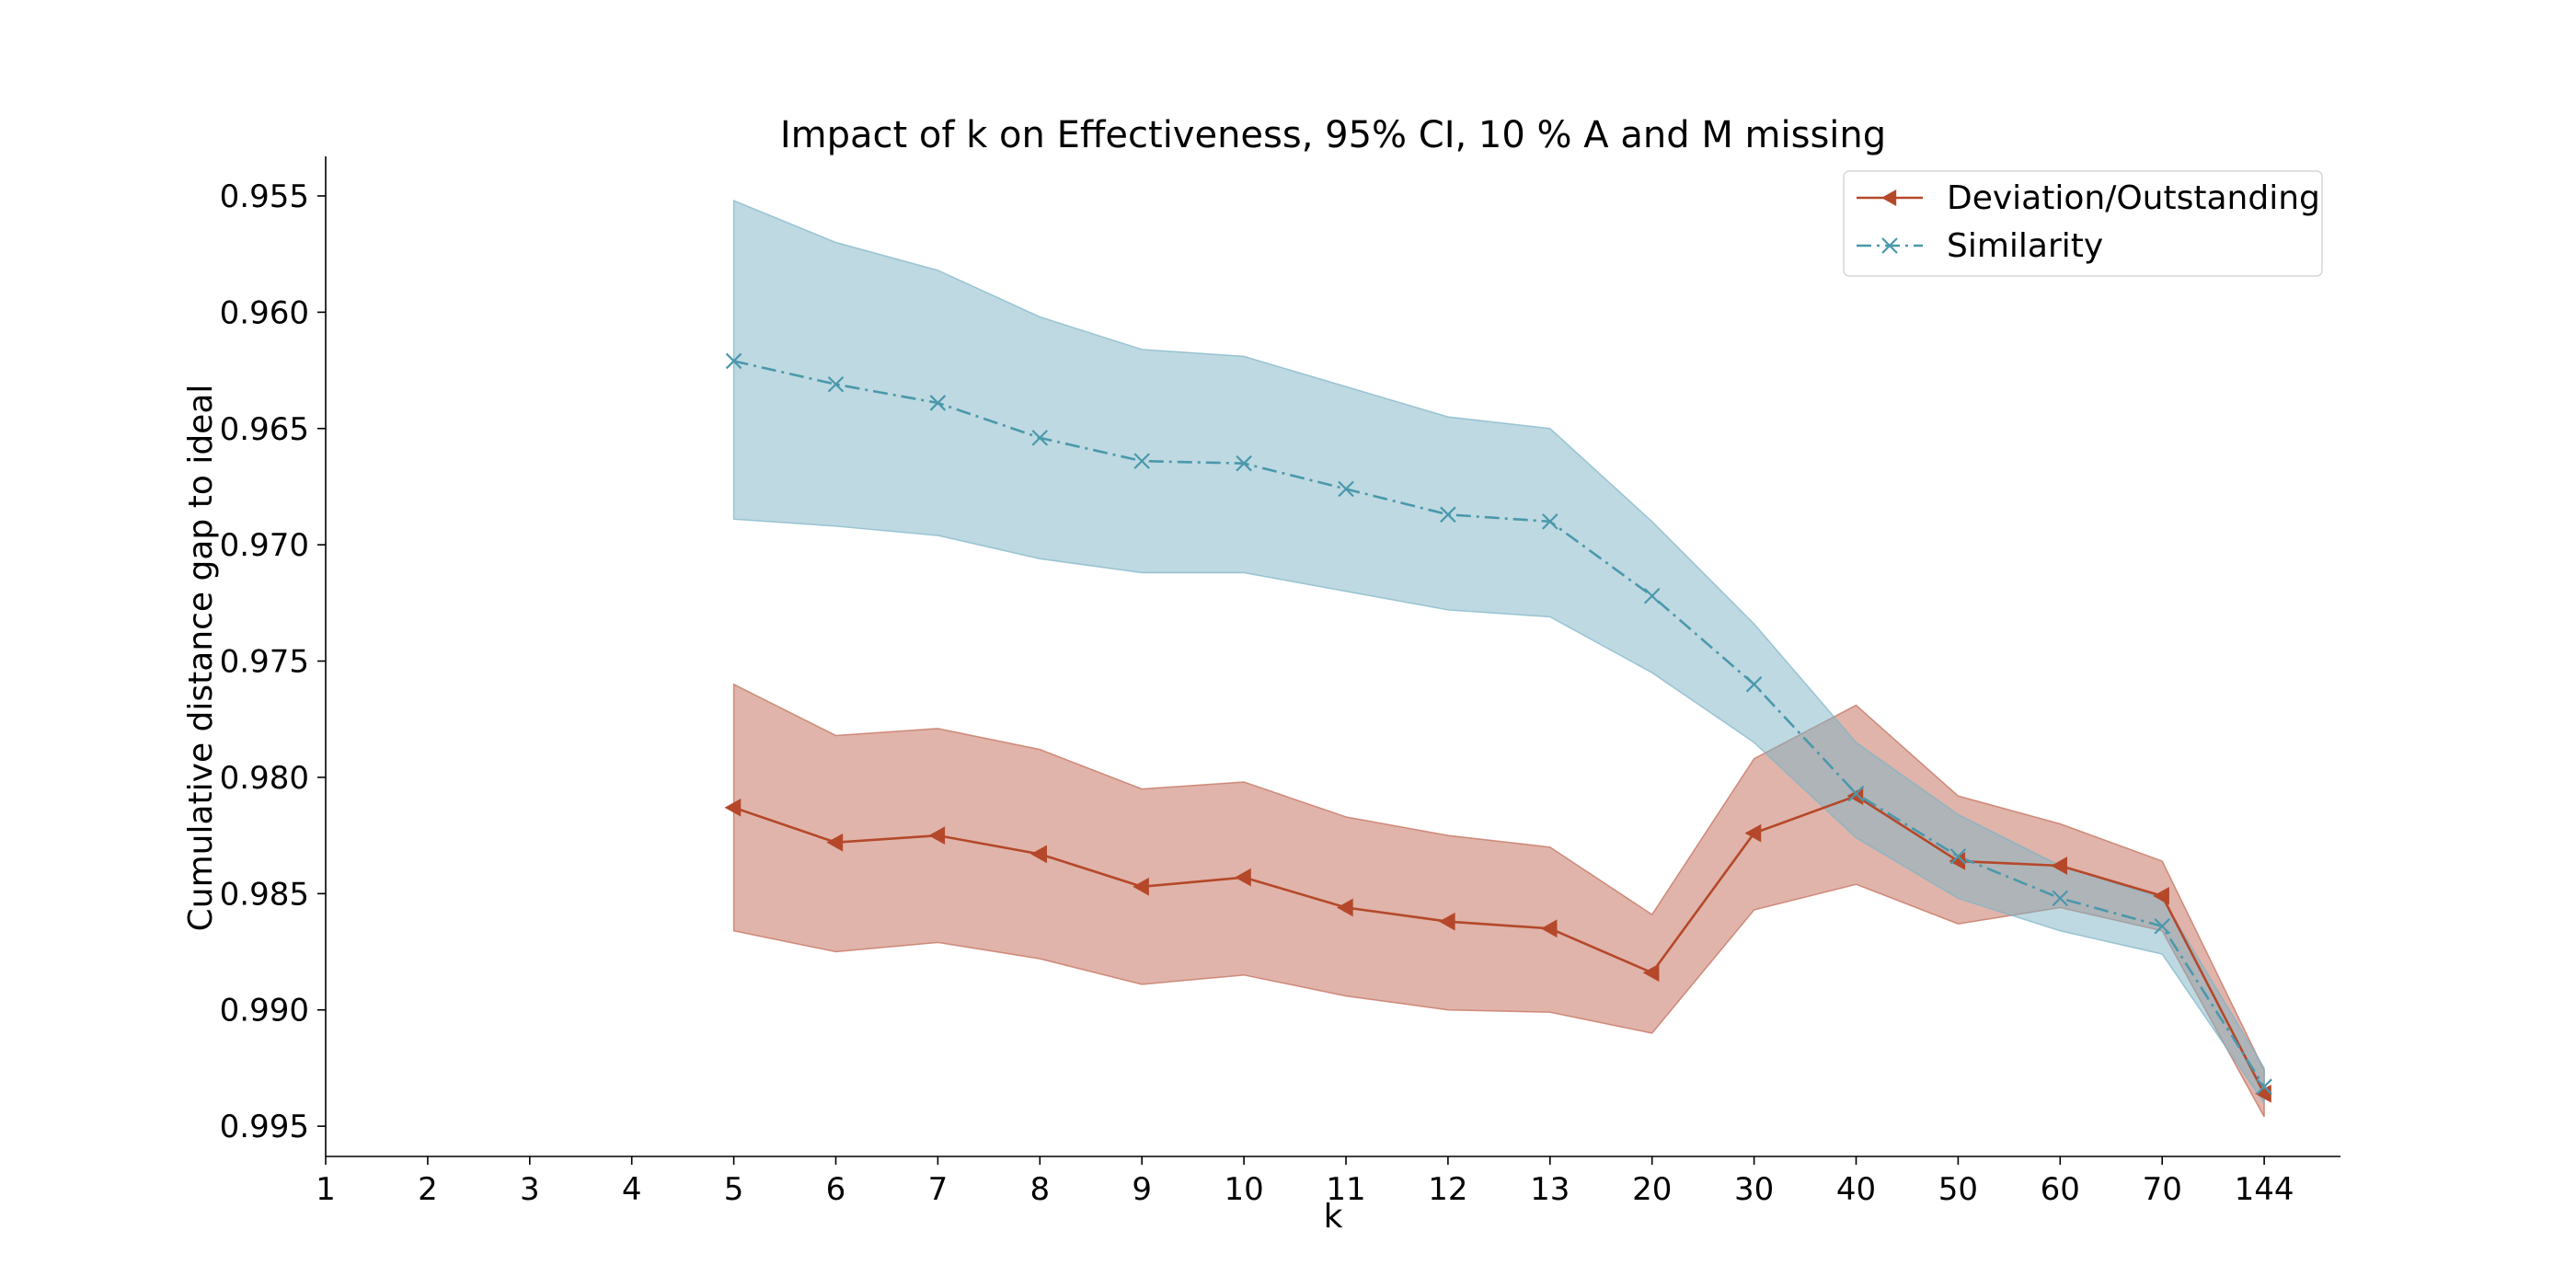 The image size is (2576, 1288). I want to click on y-tick-label: 0.990, so click(264, 1011).